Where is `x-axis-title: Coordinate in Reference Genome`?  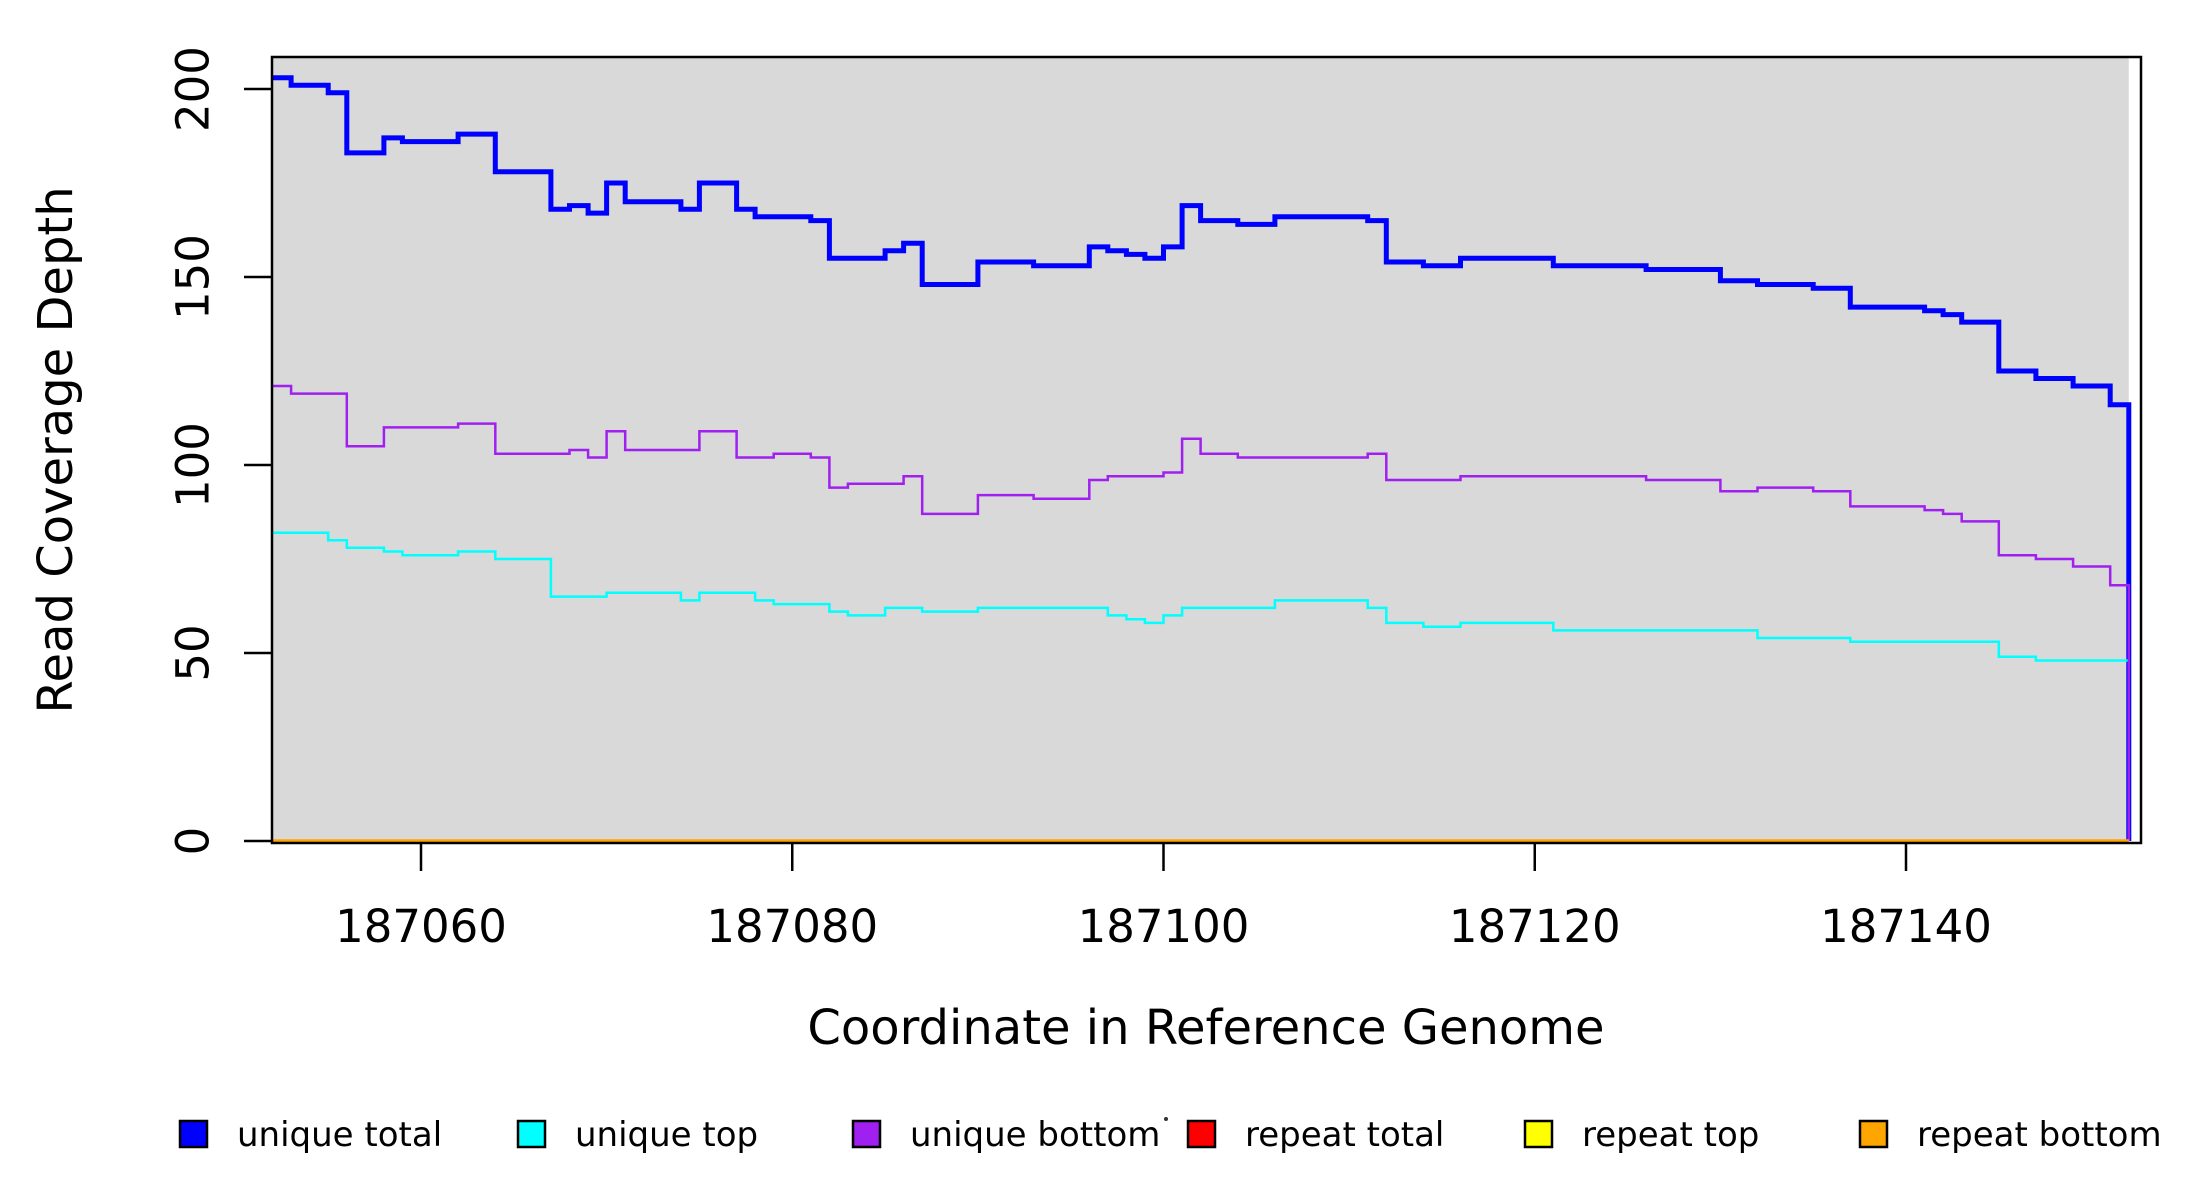
x-axis-title: Coordinate in Reference Genome is located at coordinates (1205, 1028).